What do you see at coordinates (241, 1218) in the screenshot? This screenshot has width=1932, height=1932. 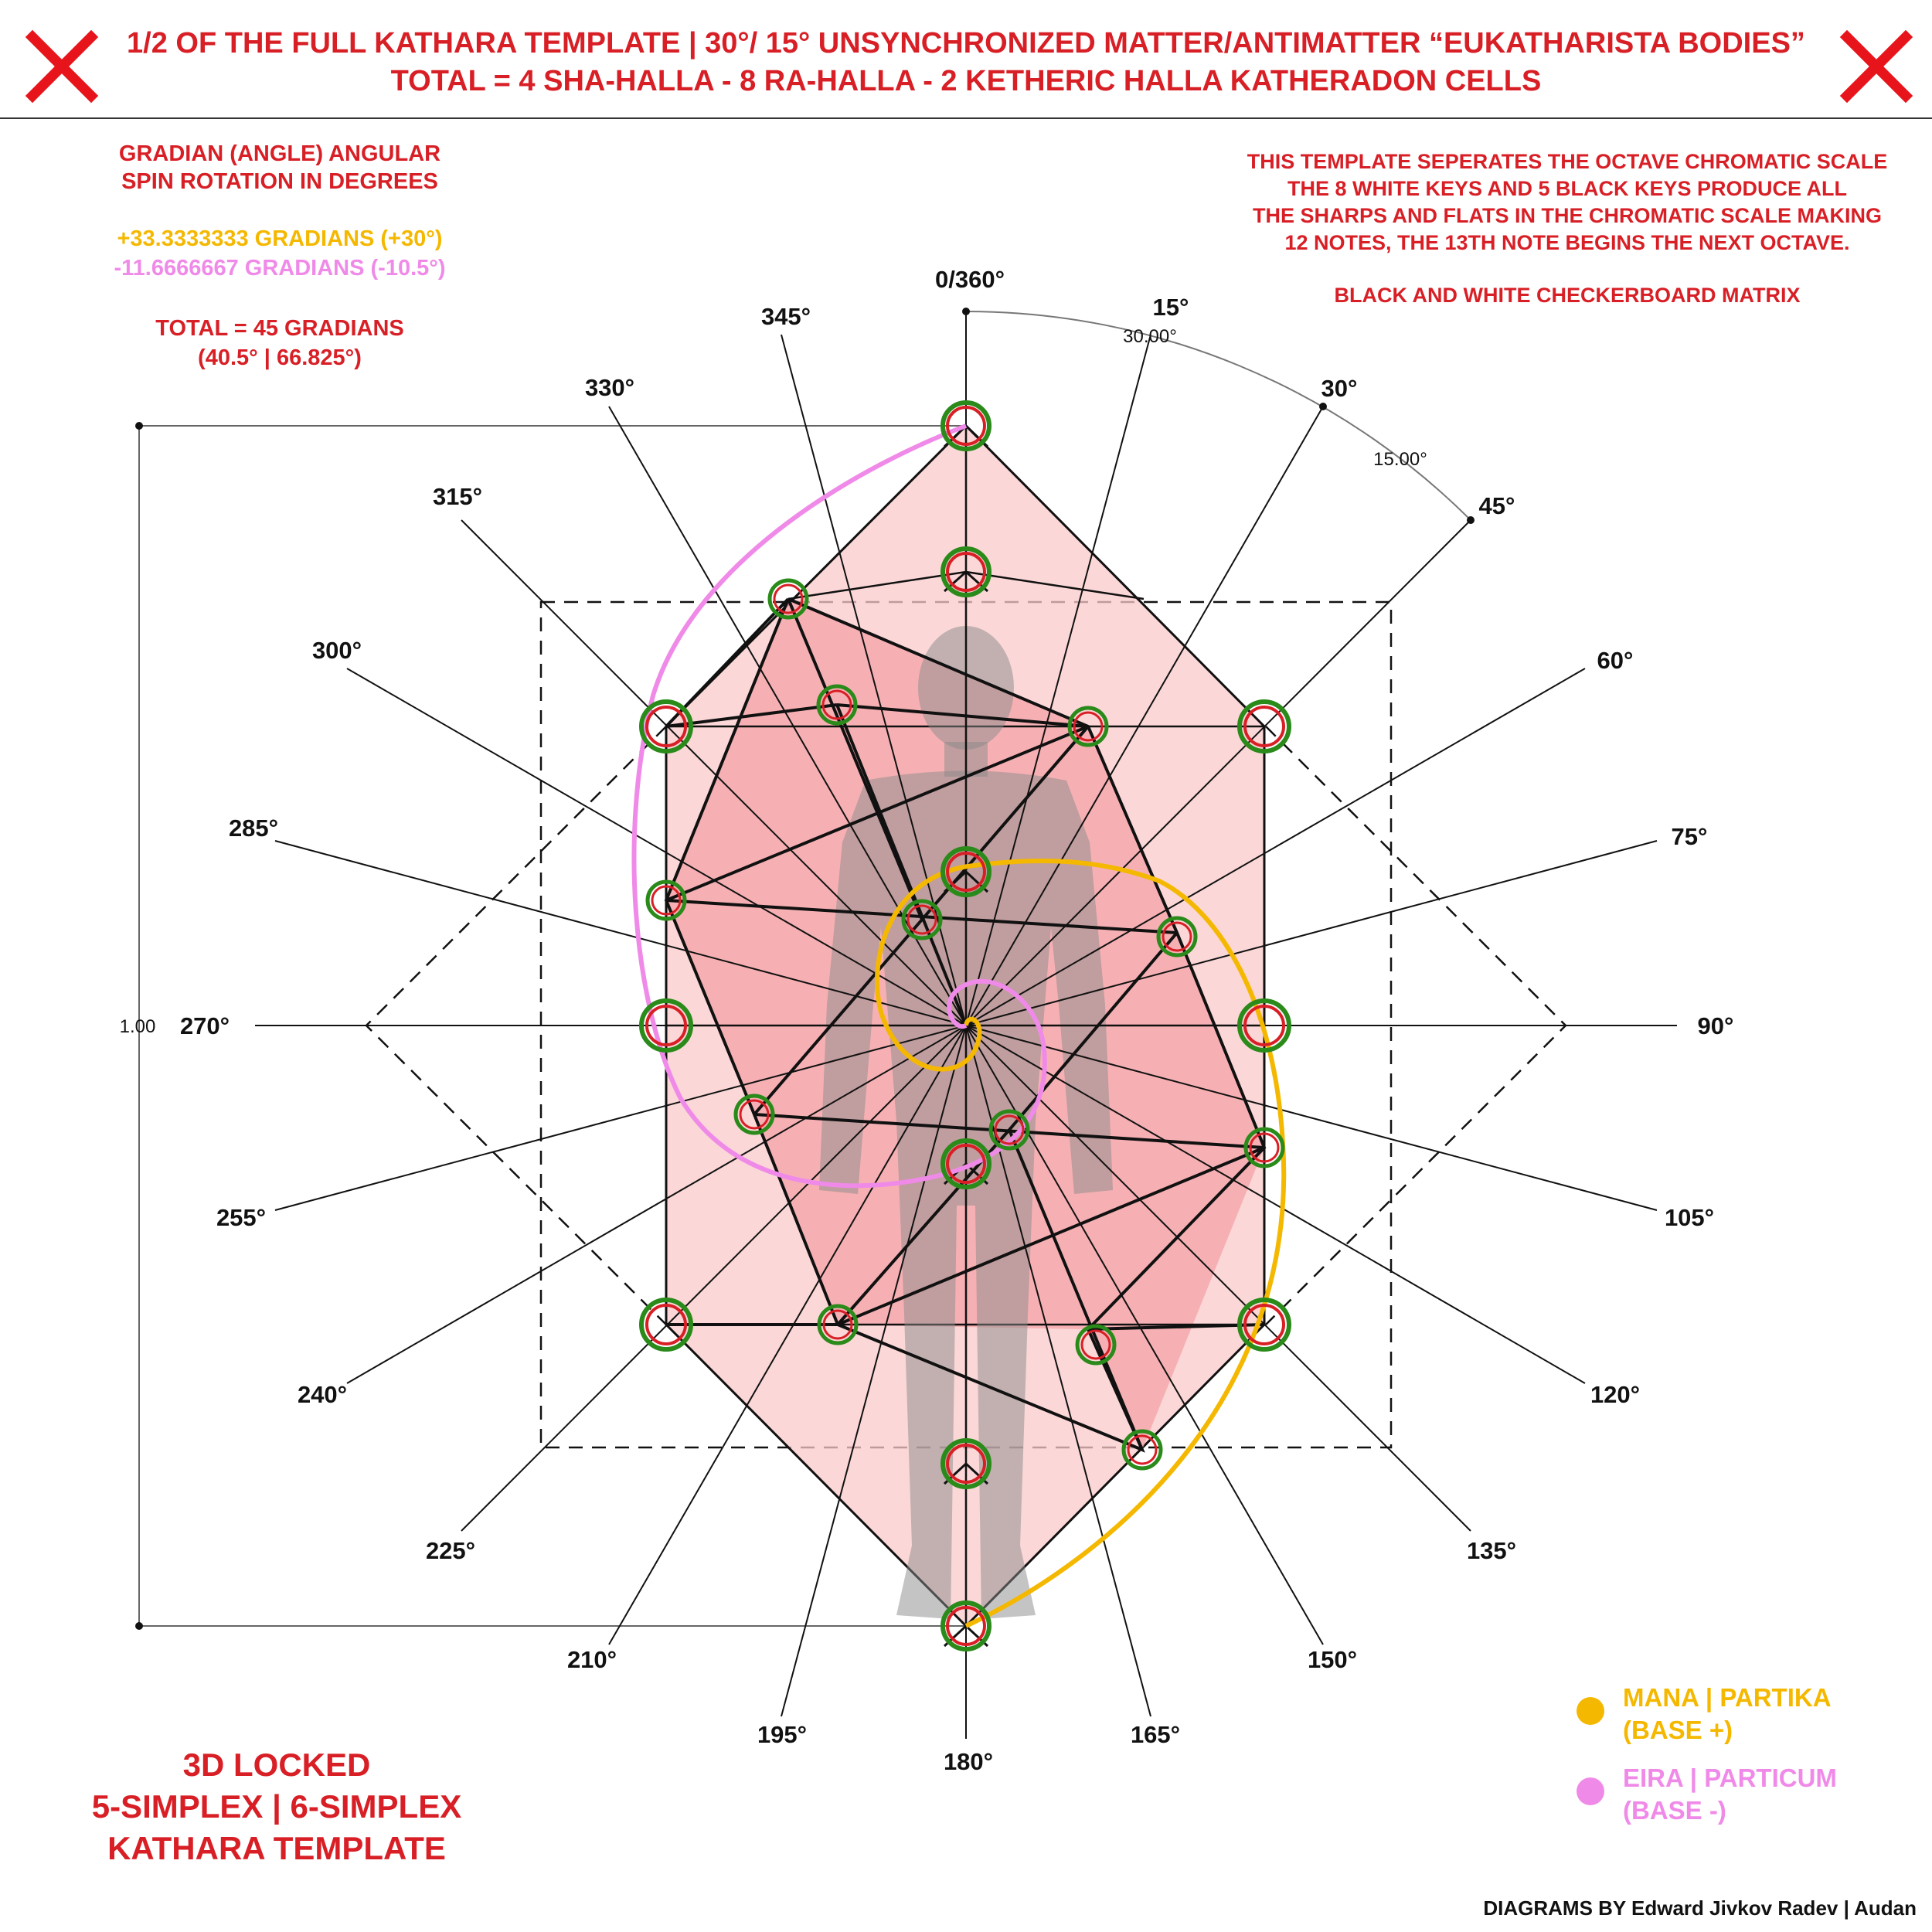 I see `angle-label-255: 255°` at bounding box center [241, 1218].